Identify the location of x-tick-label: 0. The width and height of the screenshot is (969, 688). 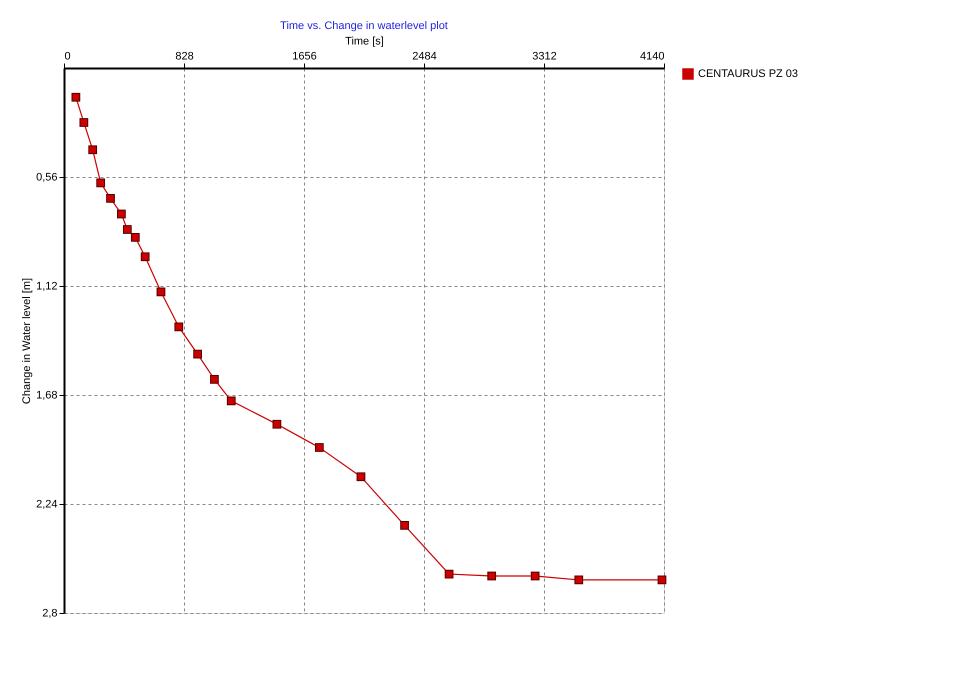
(67, 56).